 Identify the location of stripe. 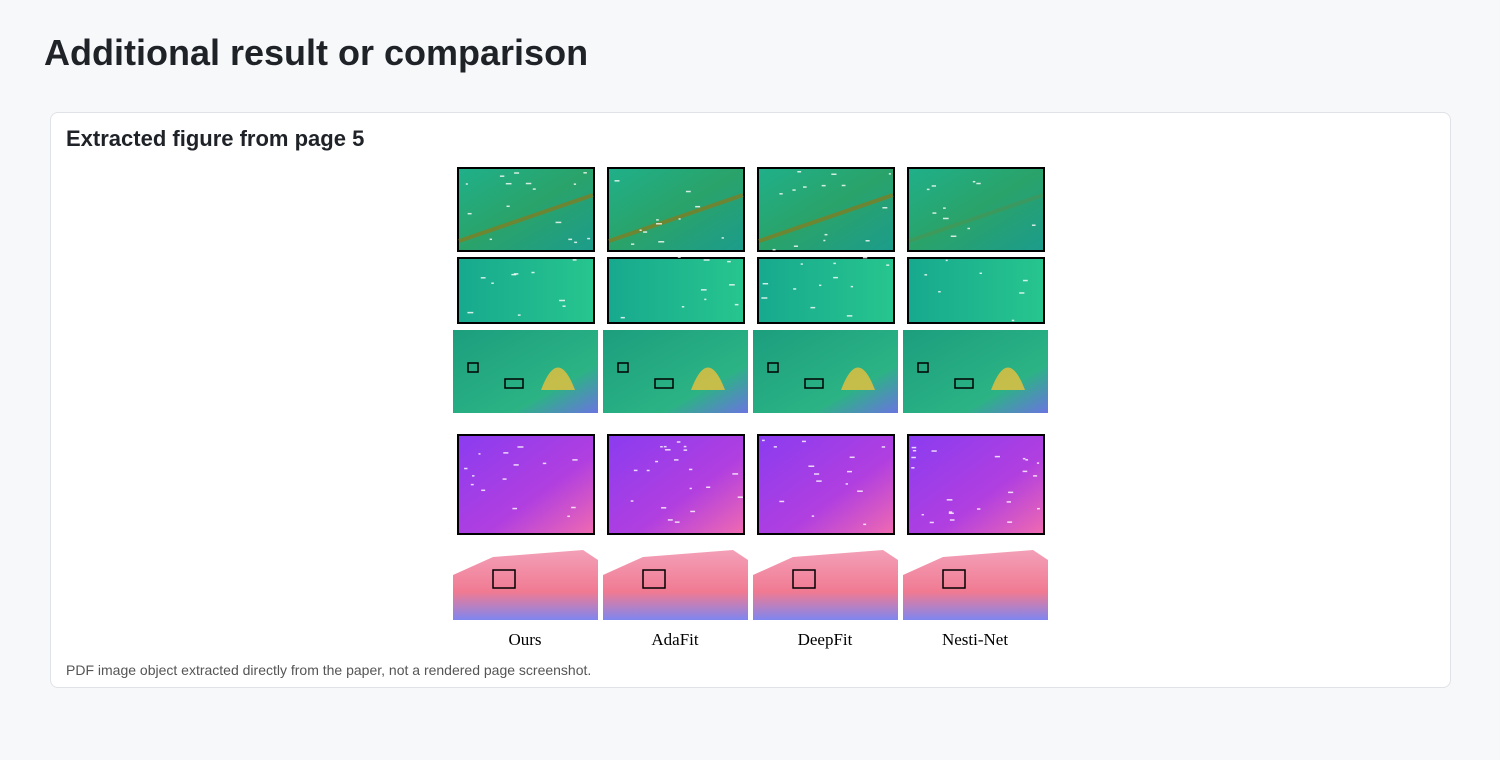
(676, 218).